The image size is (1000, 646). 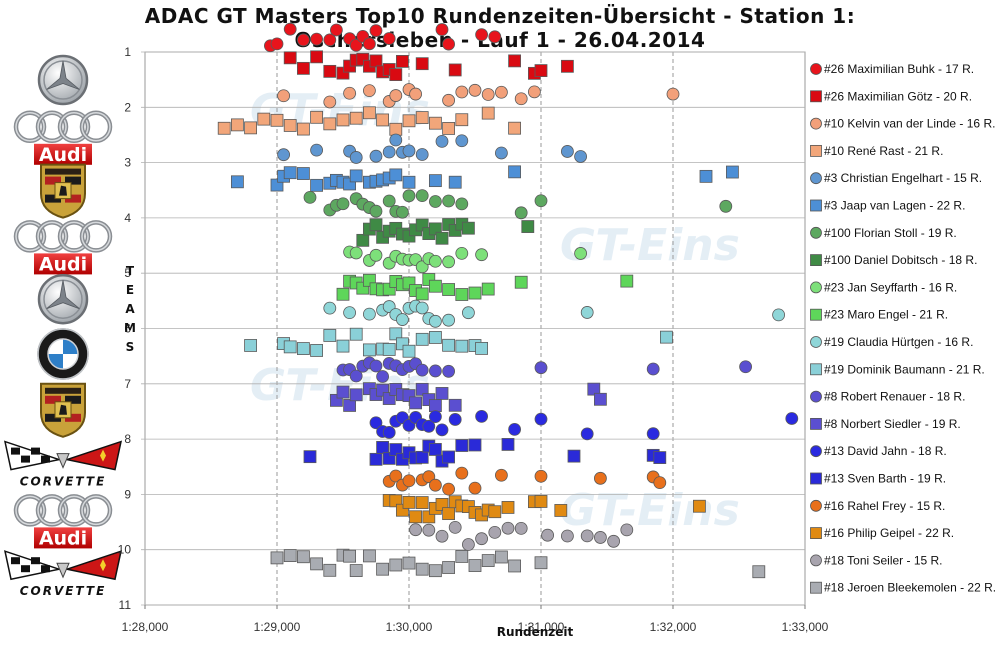 What do you see at coordinates (673, 627) in the screenshot?
I see `x-tick-label: 1:32,000` at bounding box center [673, 627].